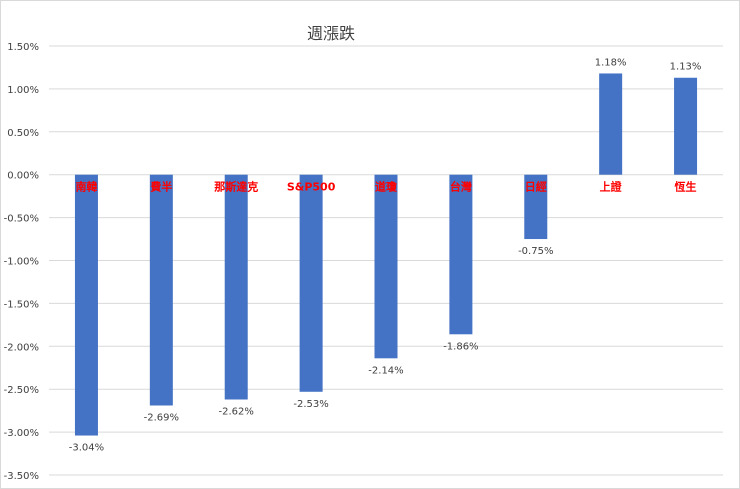 The width and height of the screenshot is (740, 489). I want to click on y-tick-label: -3.50%, so click(21, 476).